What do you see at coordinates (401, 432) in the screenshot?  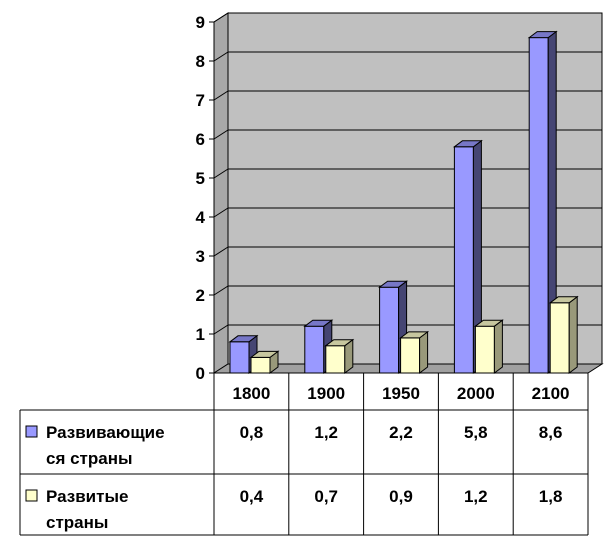 I see `data-label: 2,2` at bounding box center [401, 432].